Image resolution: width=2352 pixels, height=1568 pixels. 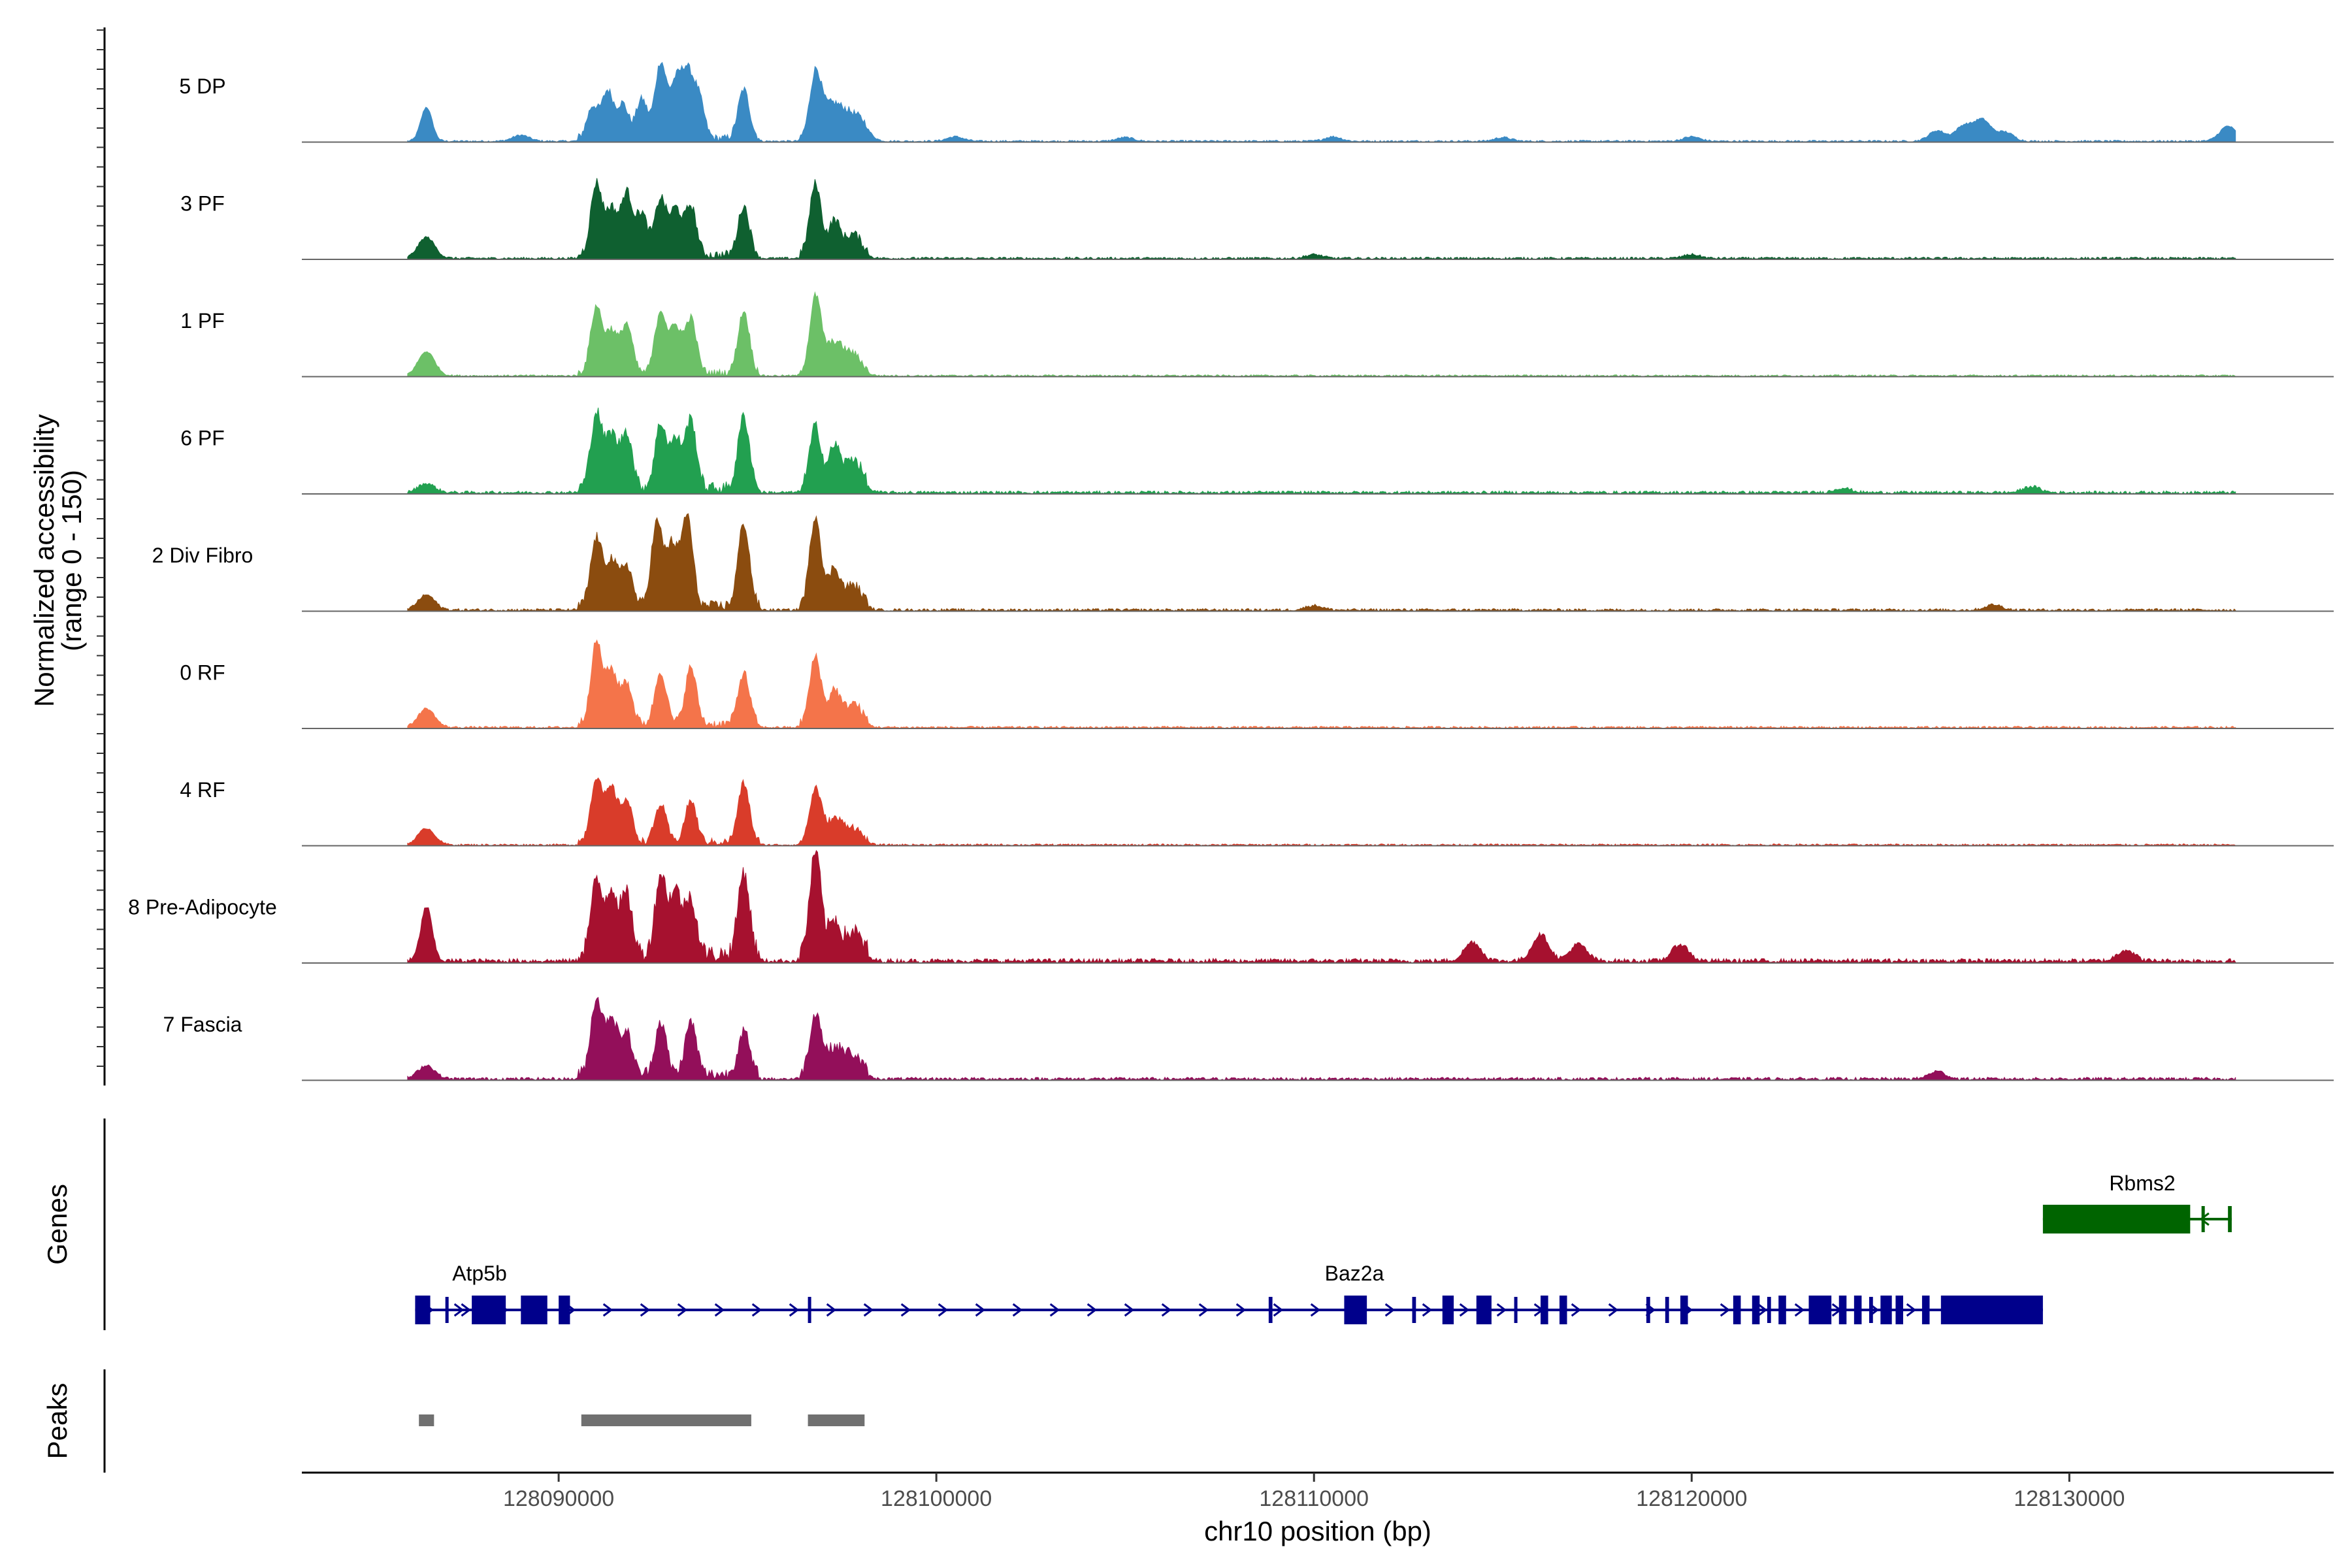 I want to click on gene-label: Rbms2, so click(x=2142, y=1183).